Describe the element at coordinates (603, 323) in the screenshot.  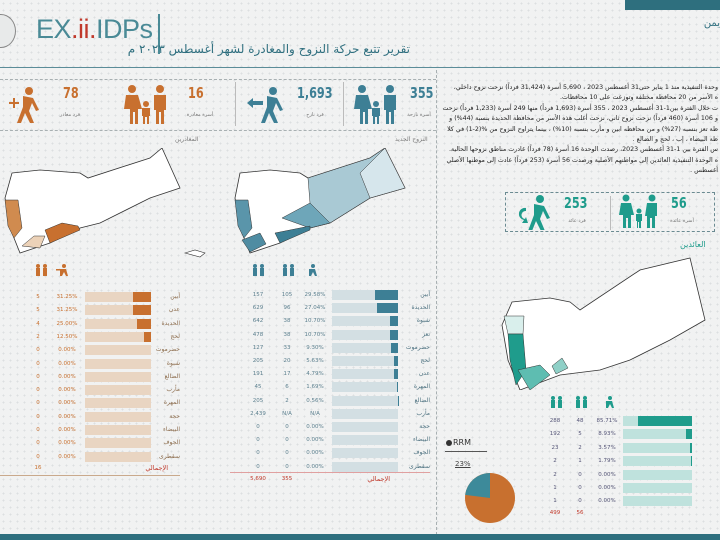
I see `map-returnees` at that location.